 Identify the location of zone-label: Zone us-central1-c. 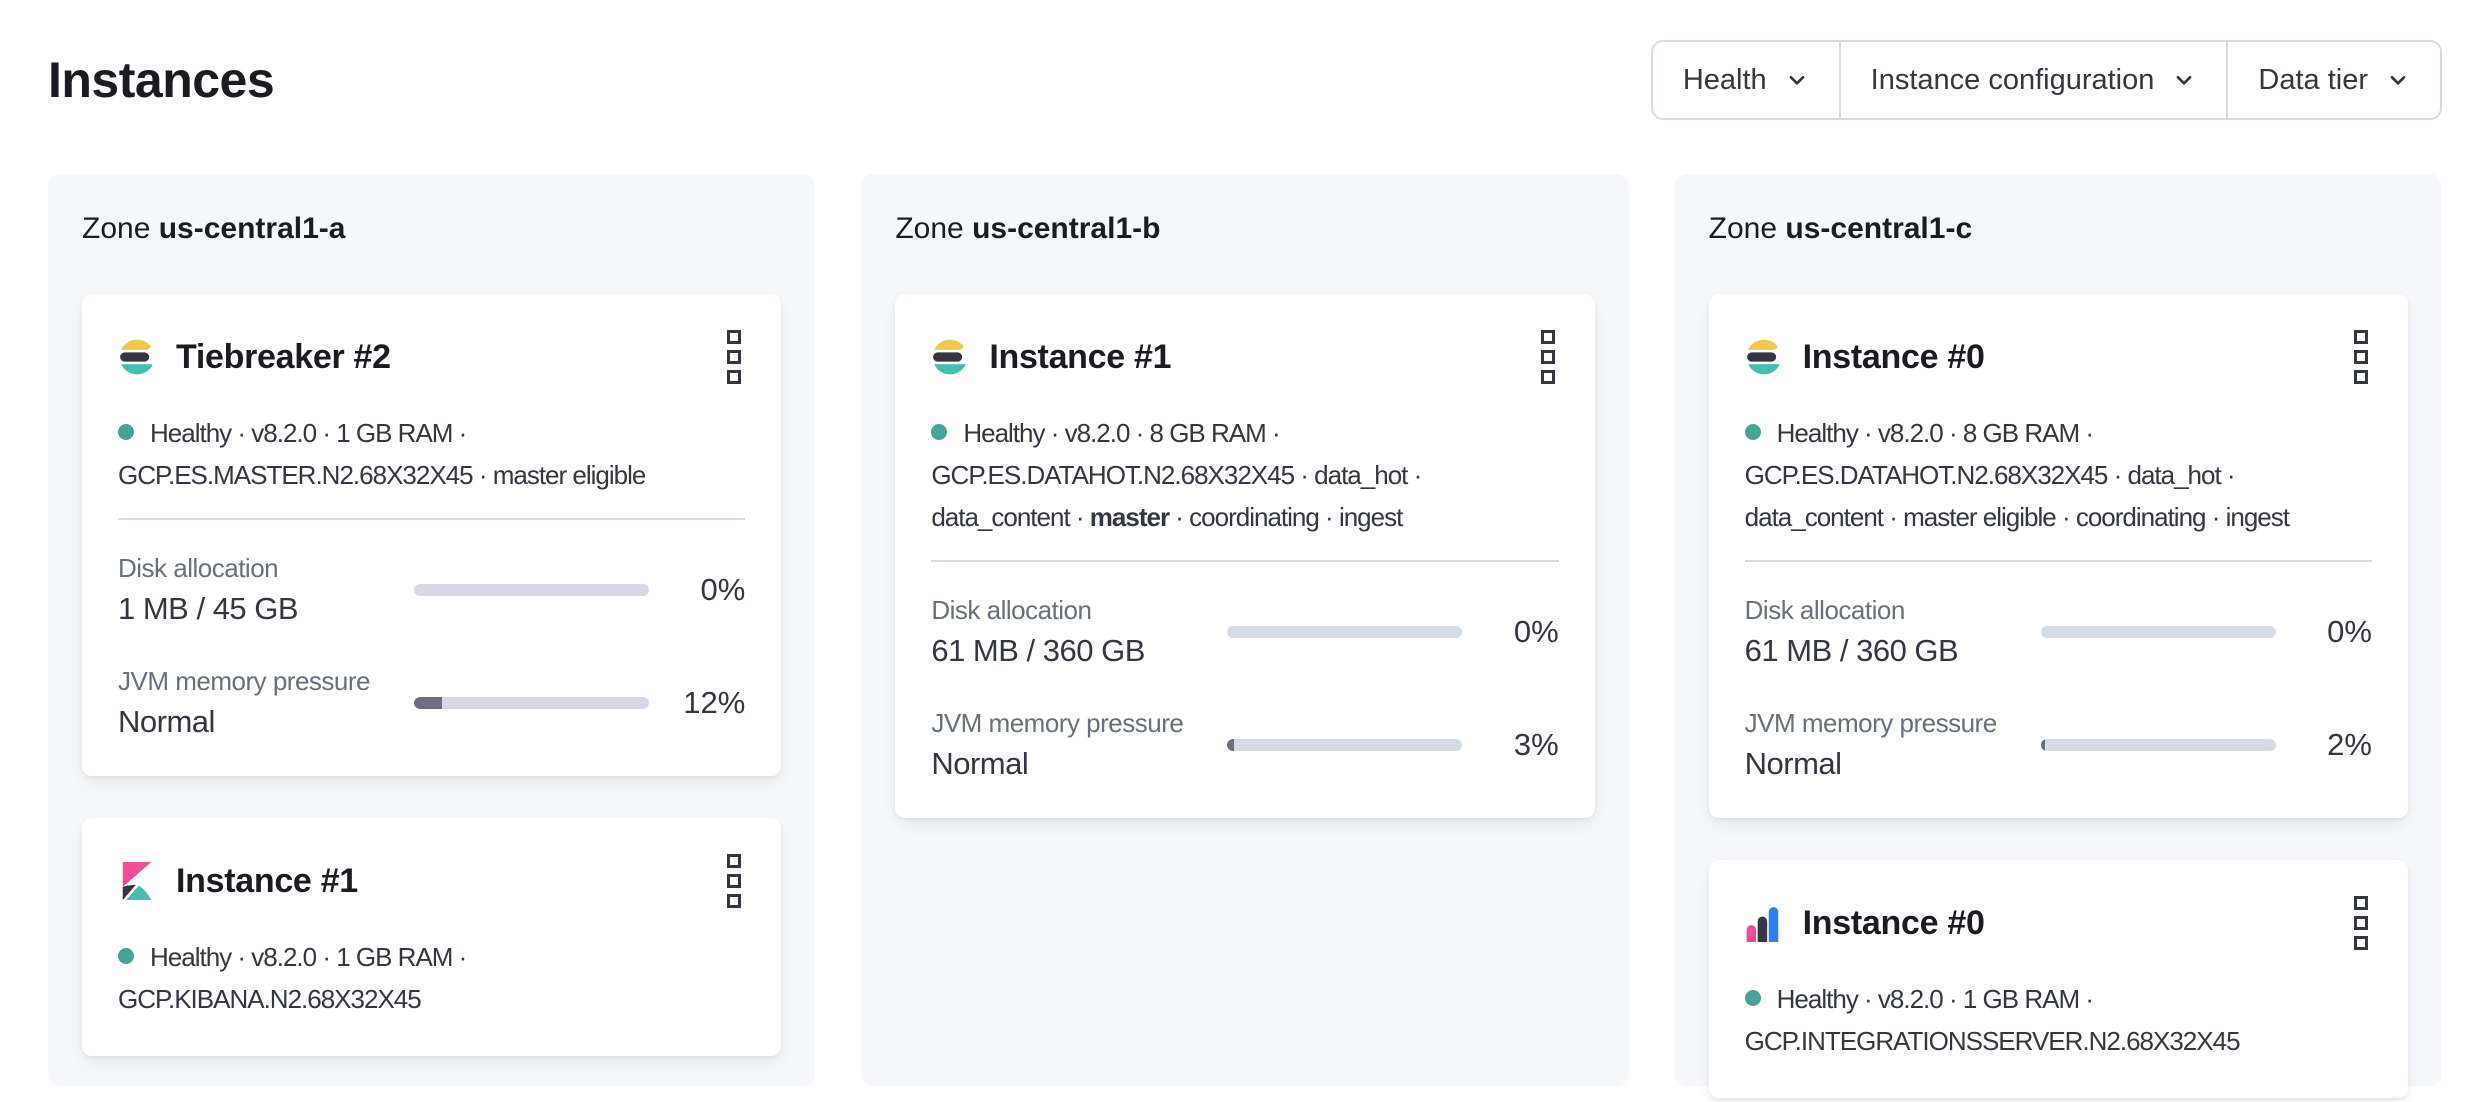
(1840, 228).